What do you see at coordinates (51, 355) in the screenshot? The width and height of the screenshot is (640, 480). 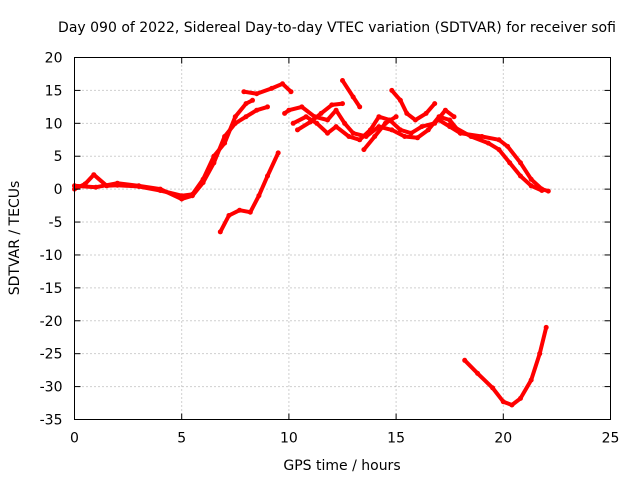 I see `y-tick-label: -25` at bounding box center [51, 355].